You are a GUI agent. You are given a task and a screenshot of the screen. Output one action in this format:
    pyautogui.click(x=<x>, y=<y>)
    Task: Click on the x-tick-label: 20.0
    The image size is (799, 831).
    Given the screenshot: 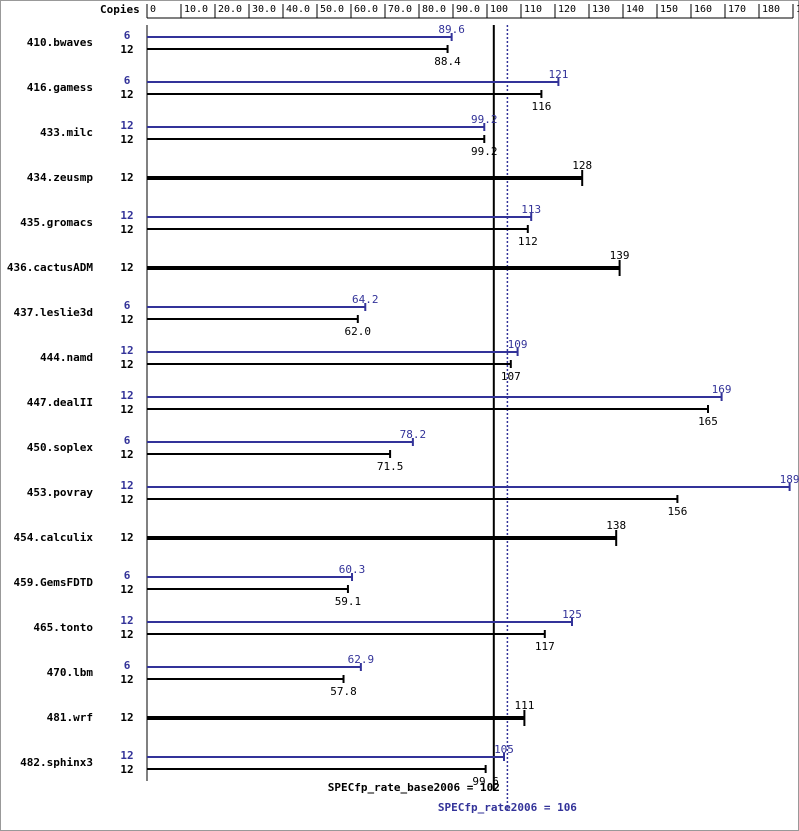 What is the action you would take?
    pyautogui.click(x=230, y=9)
    